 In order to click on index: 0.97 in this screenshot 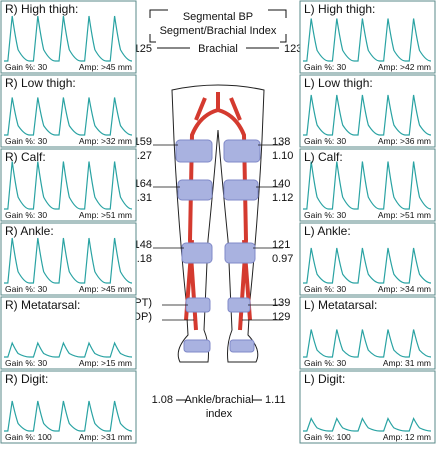, I will do `click(282, 259)`.